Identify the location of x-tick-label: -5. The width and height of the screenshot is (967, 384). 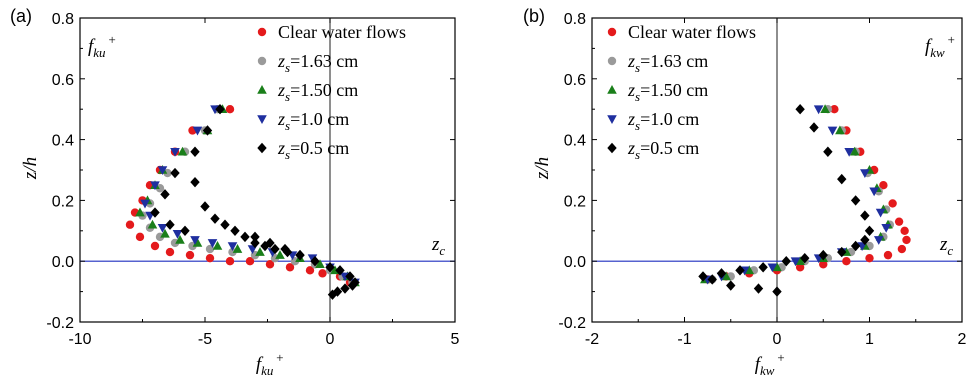
(205, 339).